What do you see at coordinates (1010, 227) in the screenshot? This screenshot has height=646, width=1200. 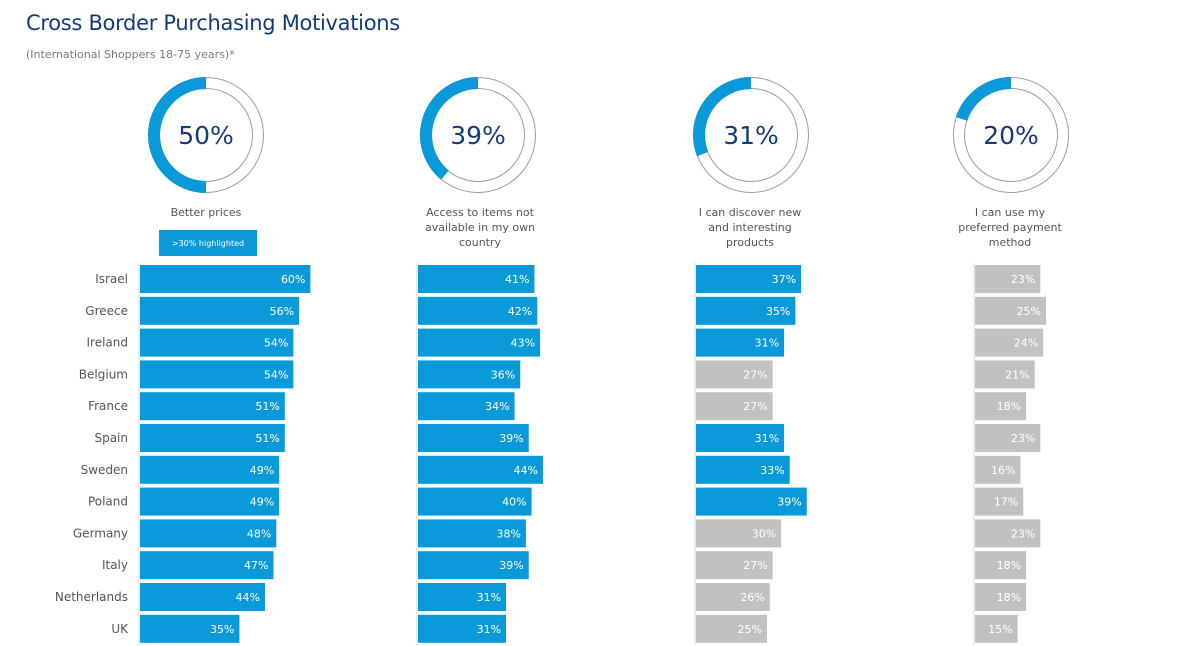 I see `series-label: preferred payment` at bounding box center [1010, 227].